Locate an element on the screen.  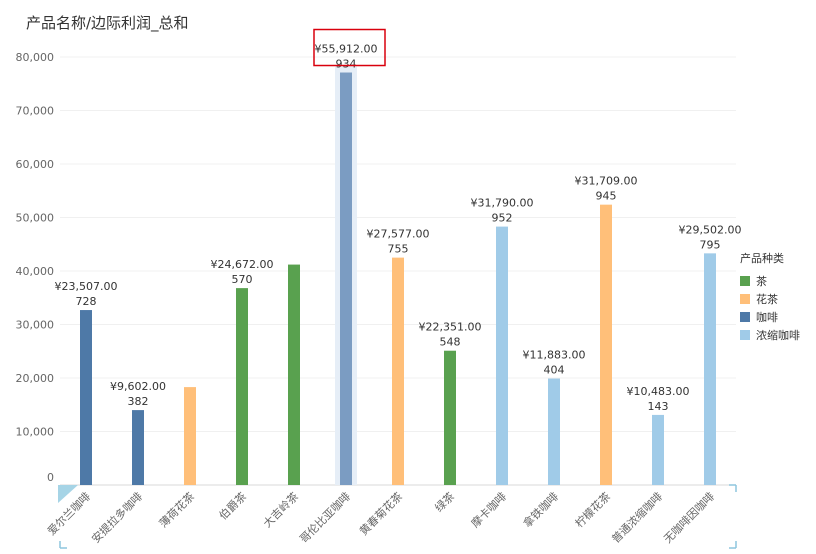
data-label-count: 404 is located at coordinates (554, 370).